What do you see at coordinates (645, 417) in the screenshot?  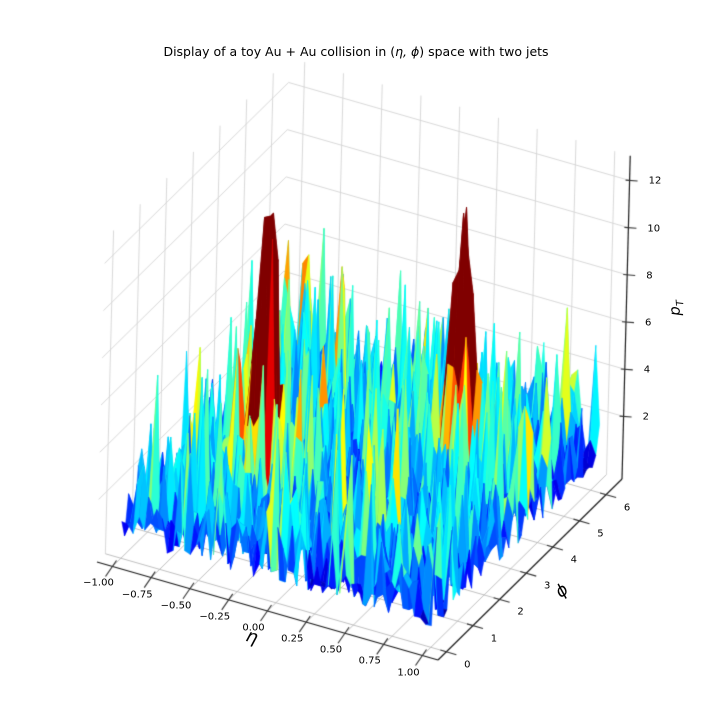 I see `pt-tick-label-0: 2` at bounding box center [645, 417].